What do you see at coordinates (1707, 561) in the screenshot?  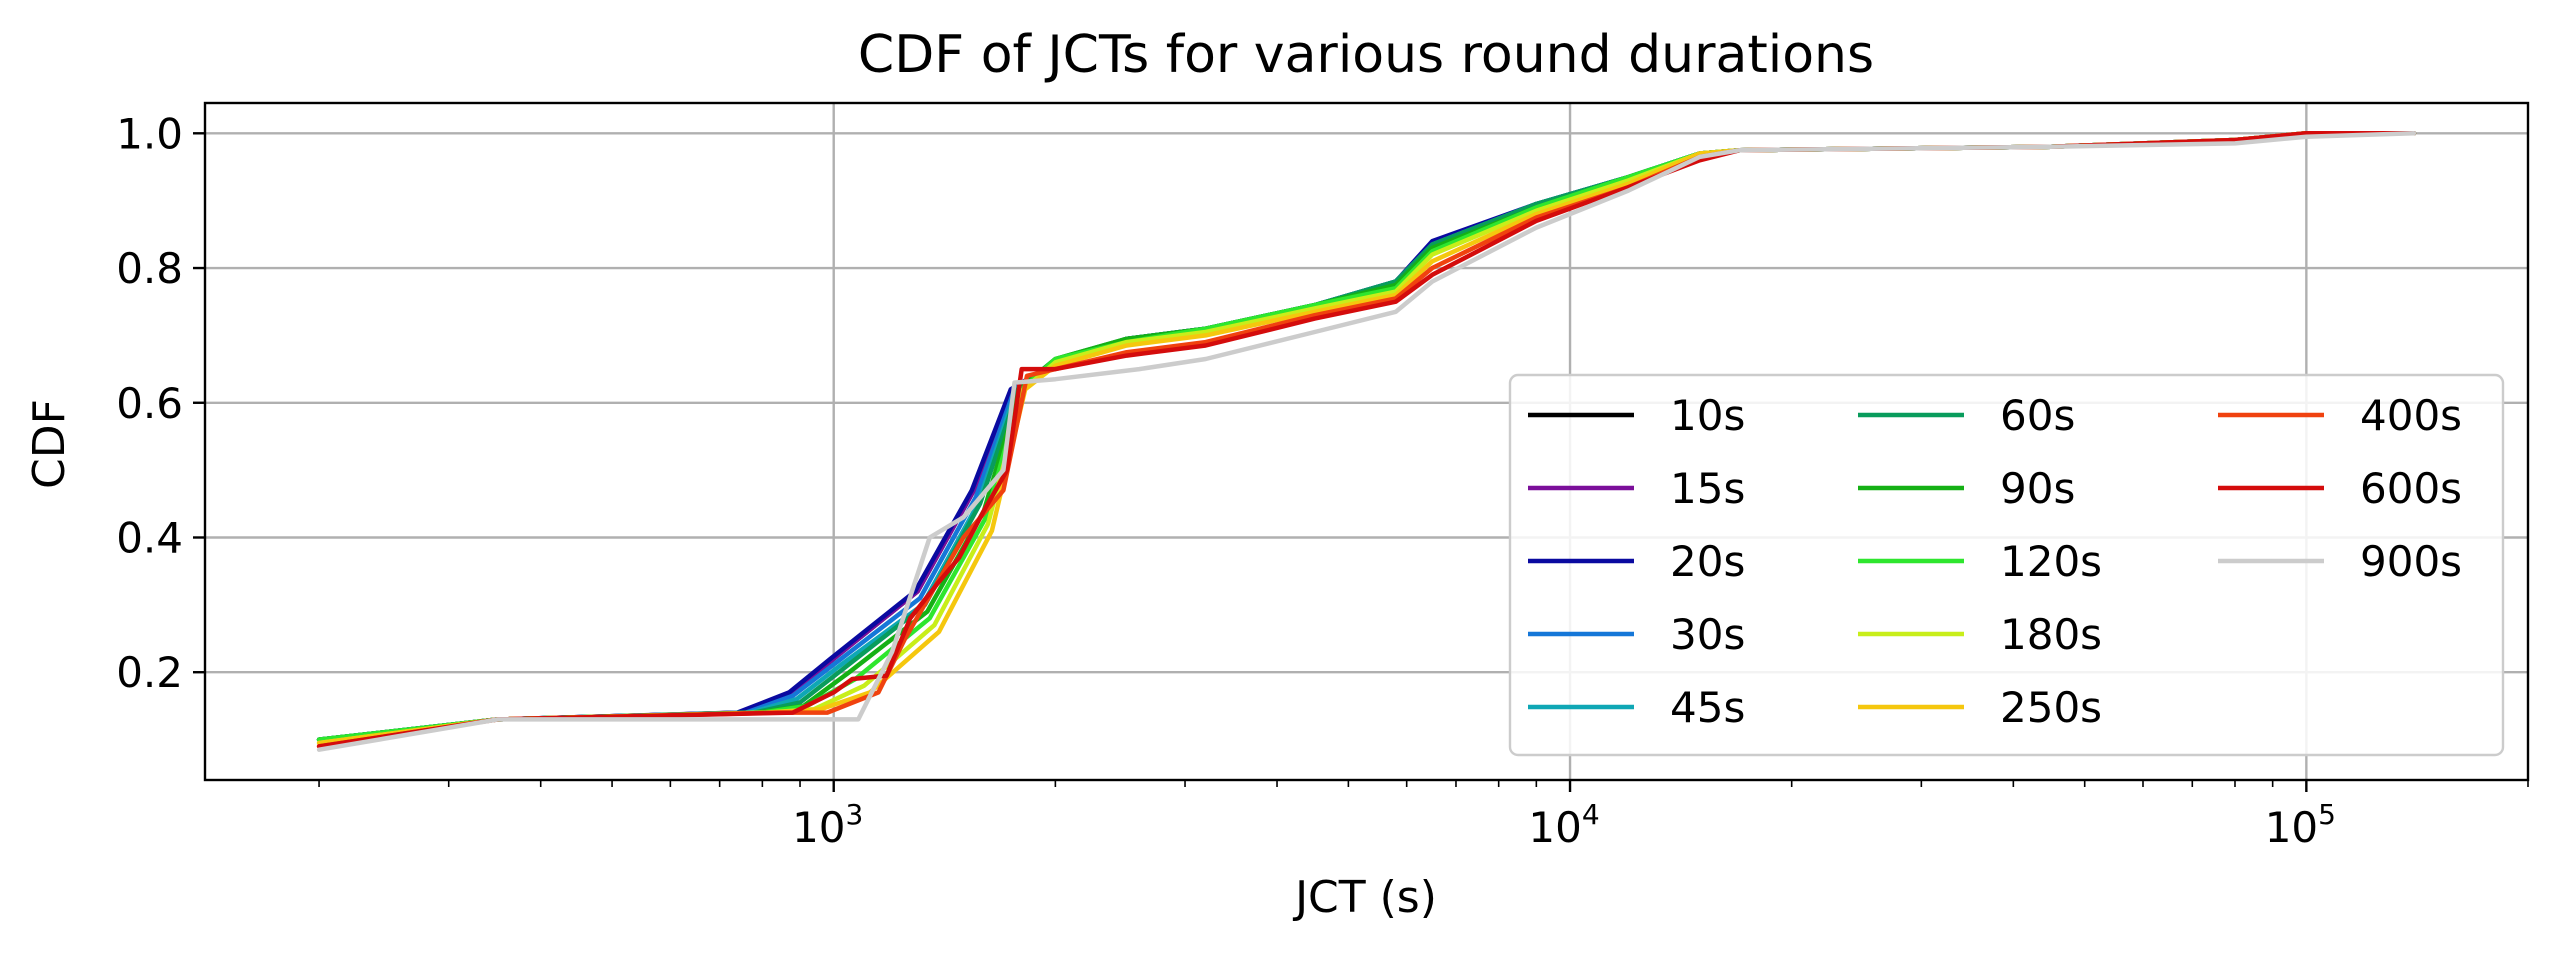 I see `legend-label: 20s` at bounding box center [1707, 561].